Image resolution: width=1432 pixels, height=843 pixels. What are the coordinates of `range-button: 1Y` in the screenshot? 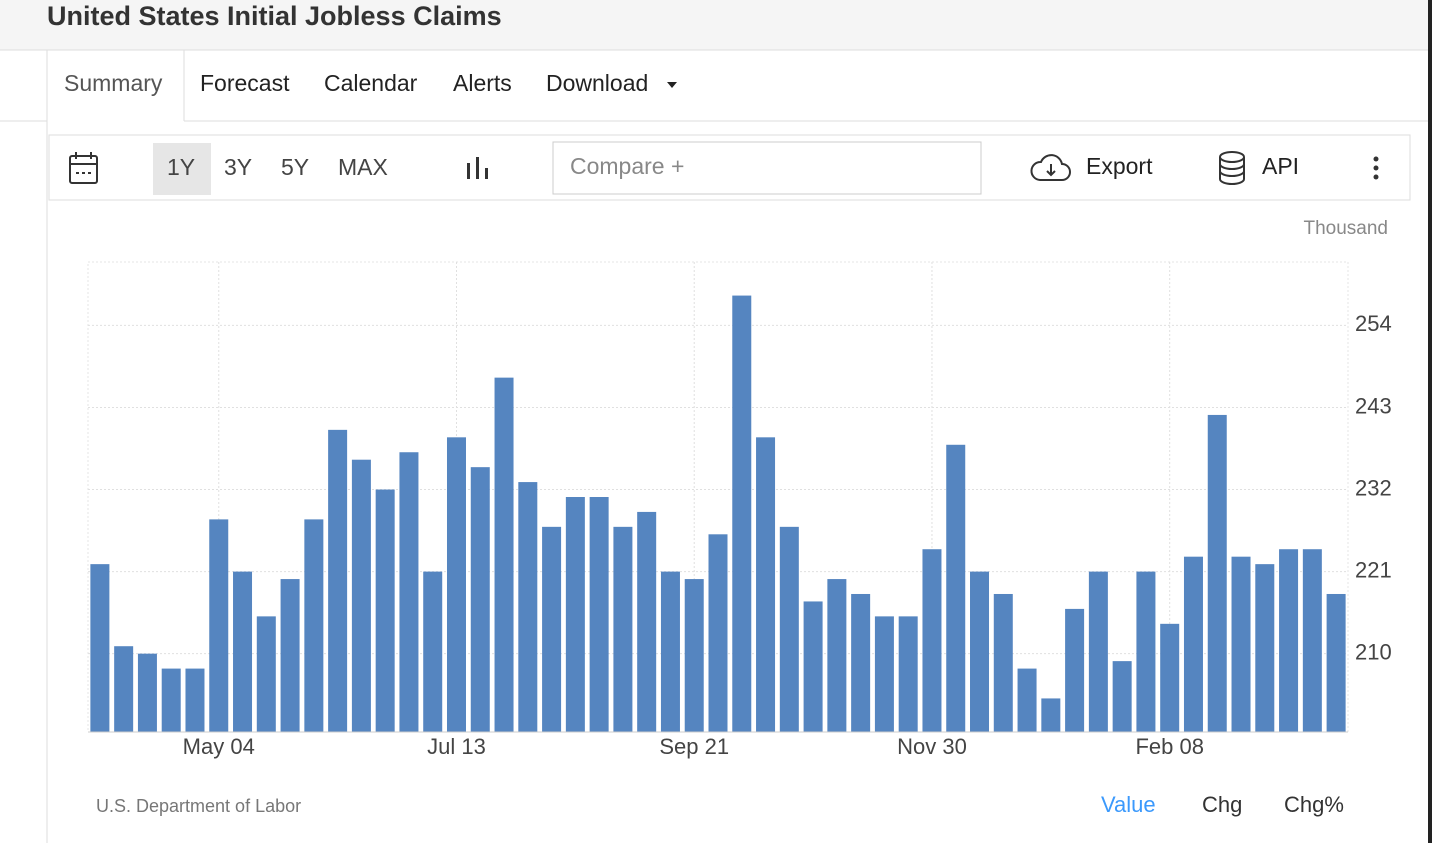 It's located at (181, 167).